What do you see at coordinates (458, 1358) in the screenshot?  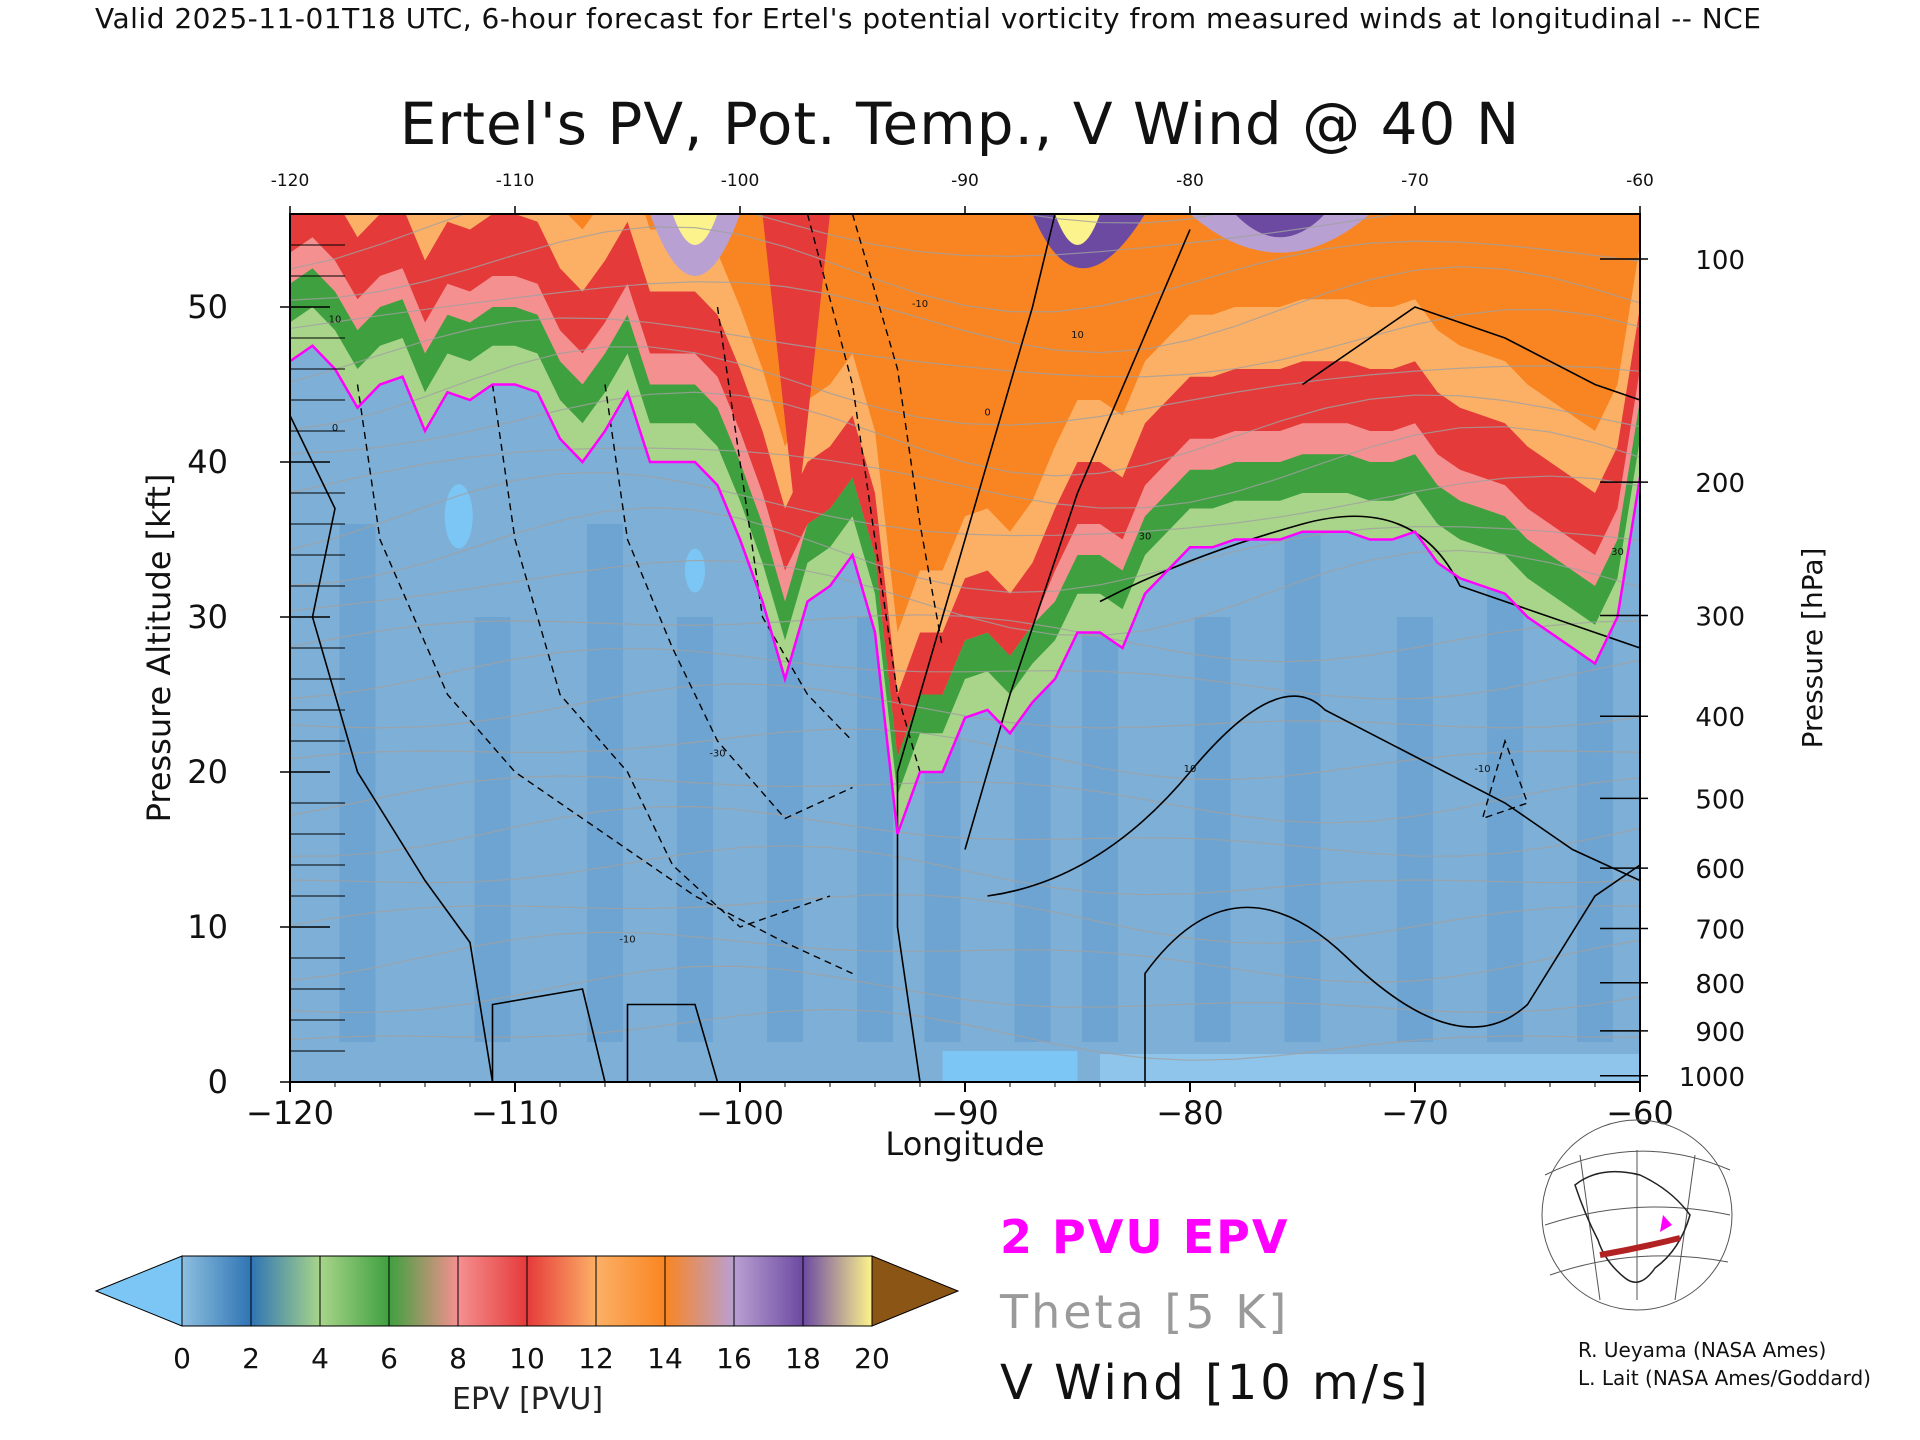 I see `colorbar-tick-label: 8` at bounding box center [458, 1358].